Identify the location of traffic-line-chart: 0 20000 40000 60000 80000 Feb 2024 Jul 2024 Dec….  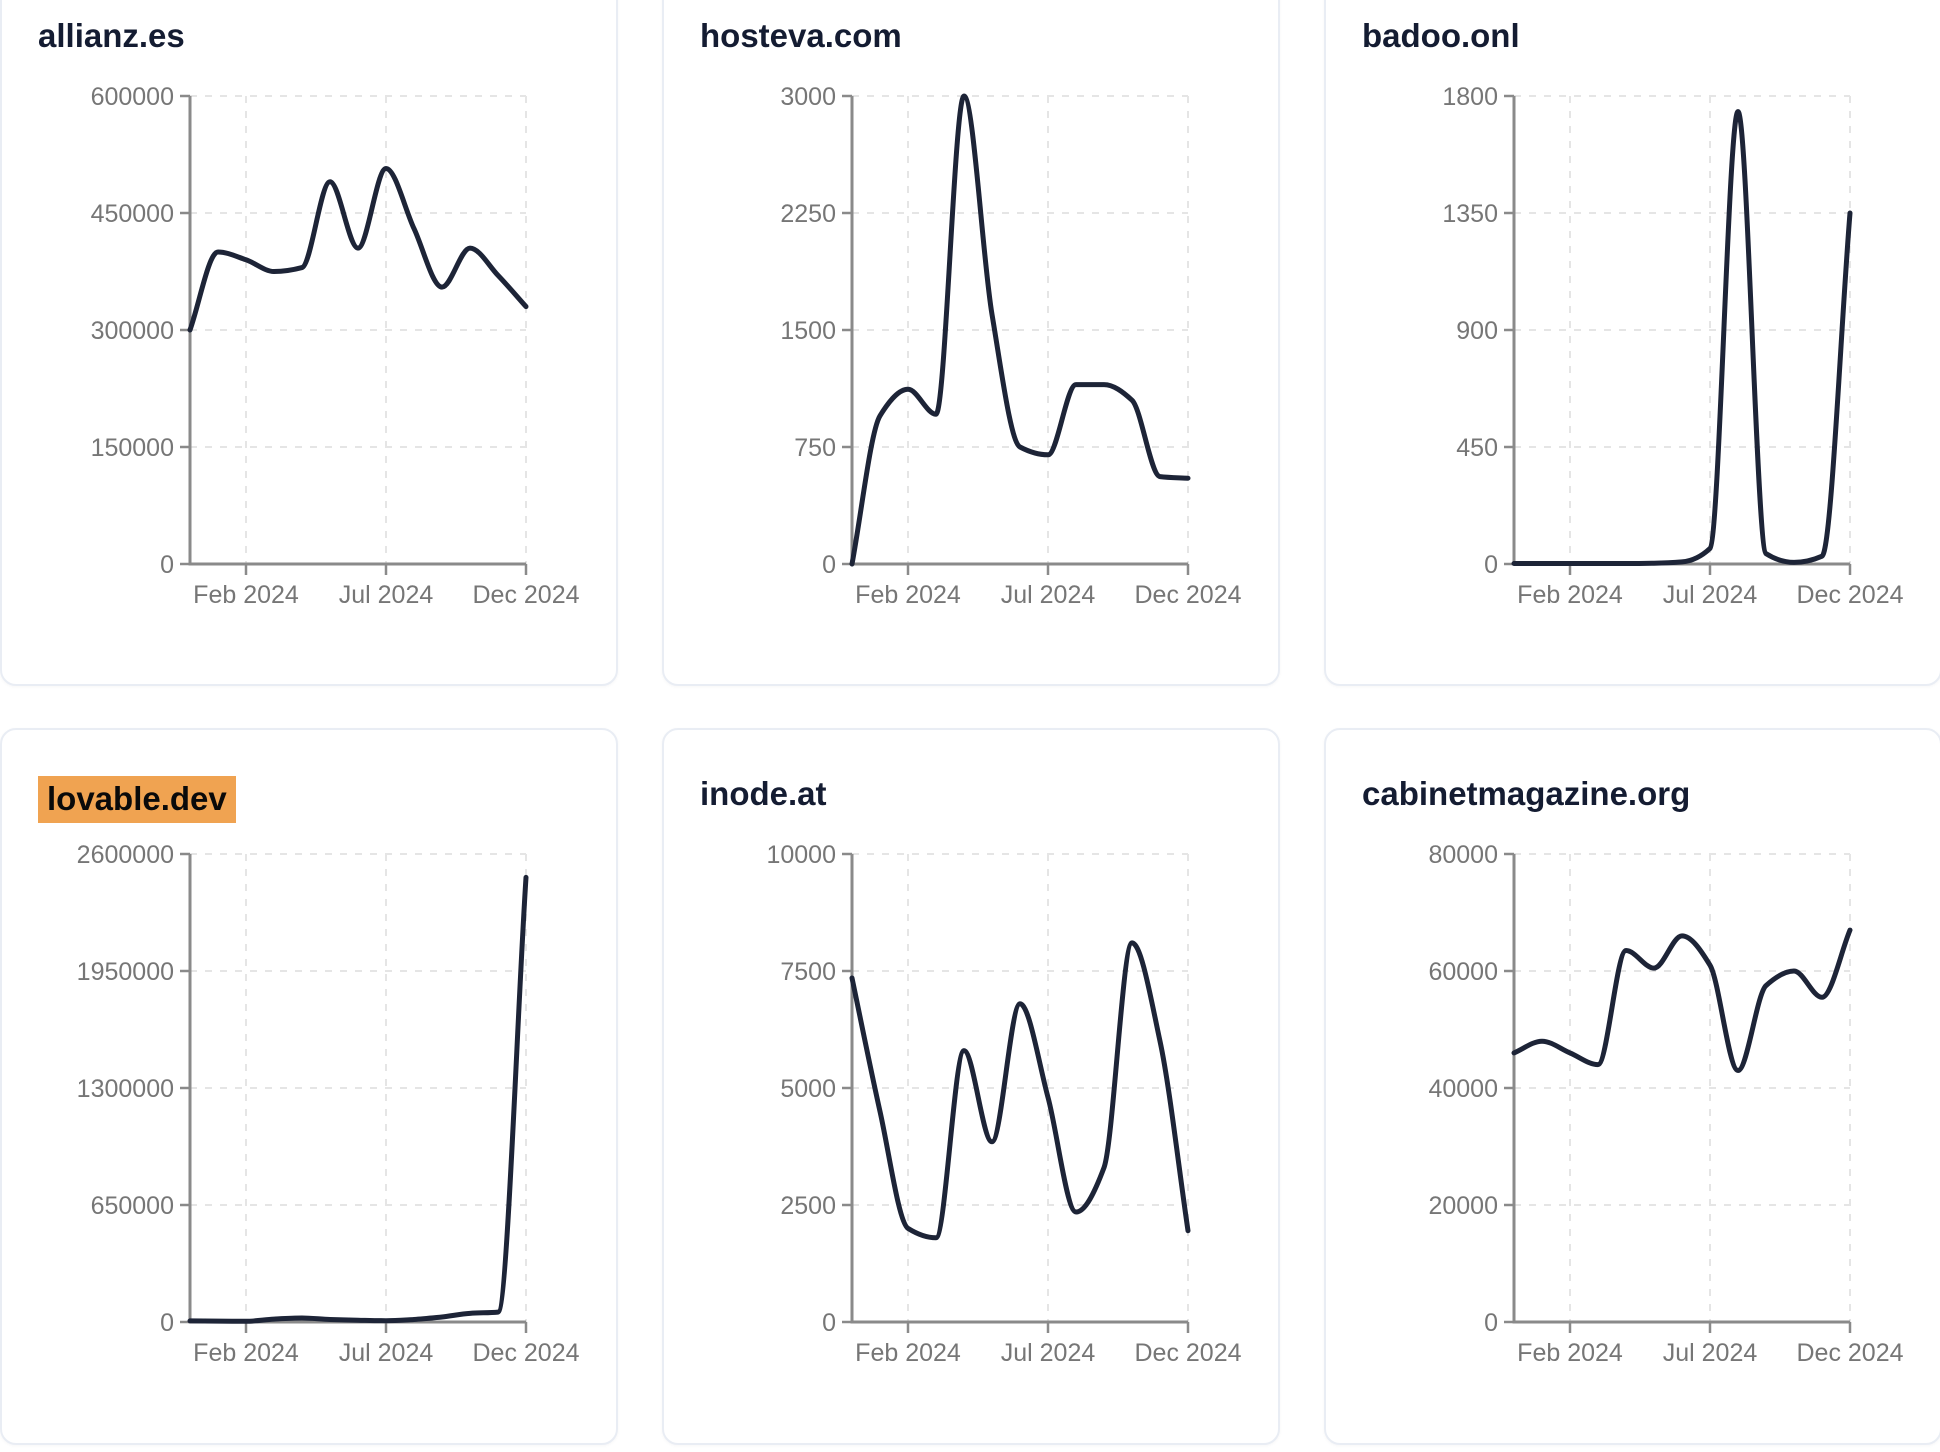
(1633, 1100).